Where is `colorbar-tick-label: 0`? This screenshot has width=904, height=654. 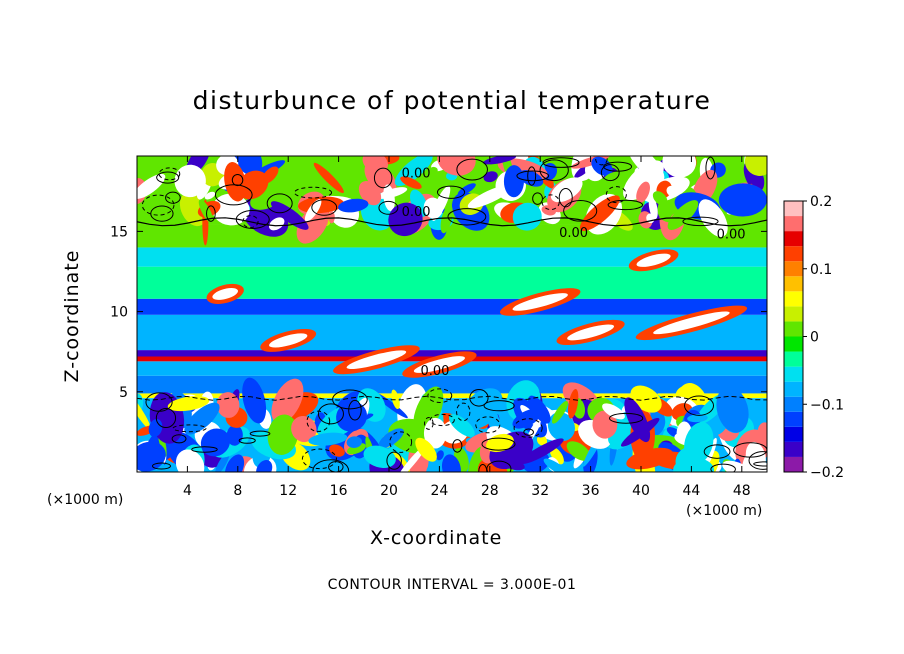
colorbar-tick-label: 0 is located at coordinates (814, 338).